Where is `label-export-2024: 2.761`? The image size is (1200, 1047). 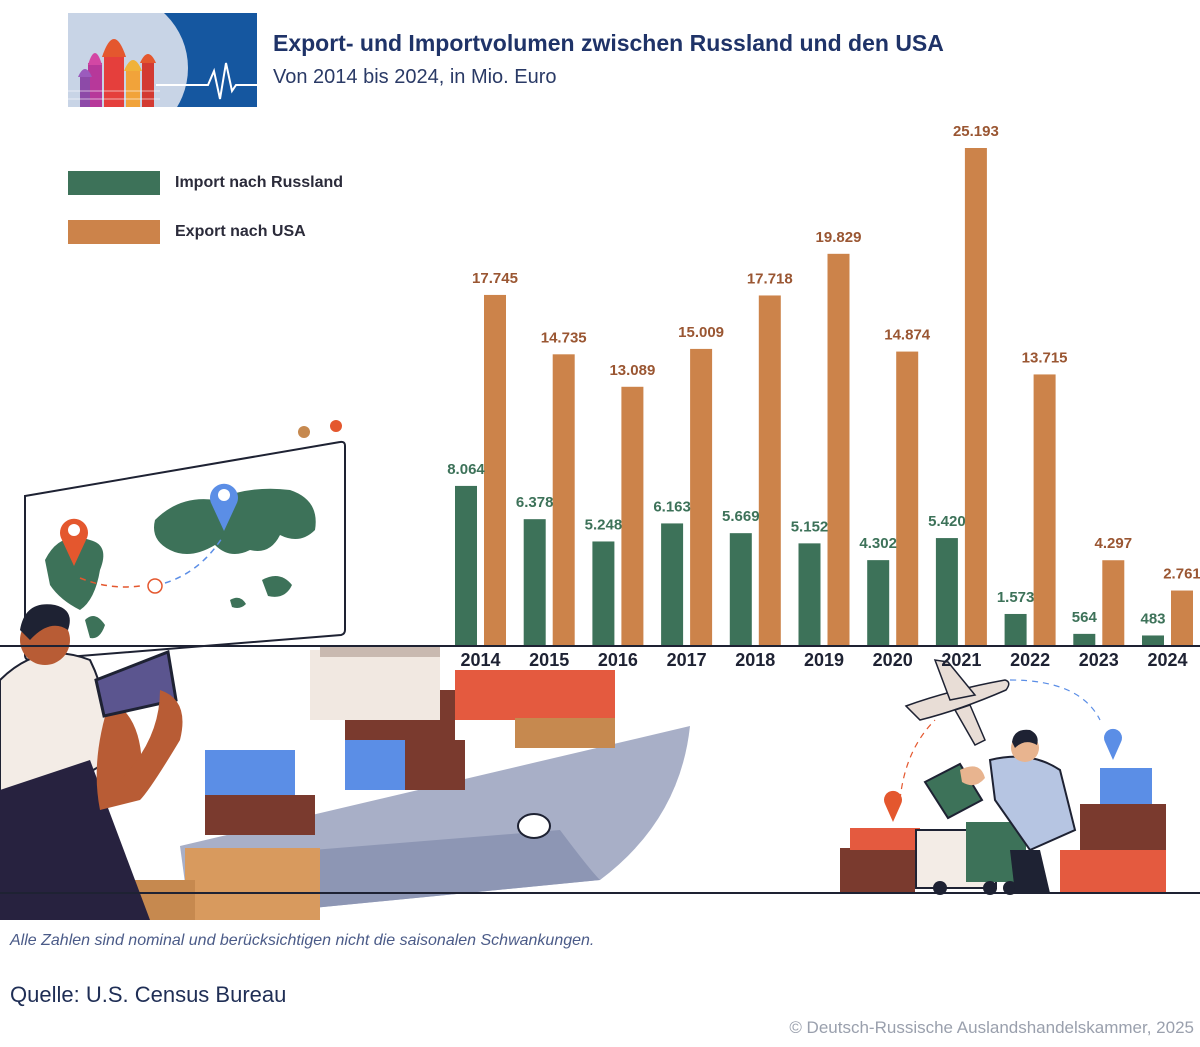
label-export-2024: 2.761 is located at coordinates (1181, 574).